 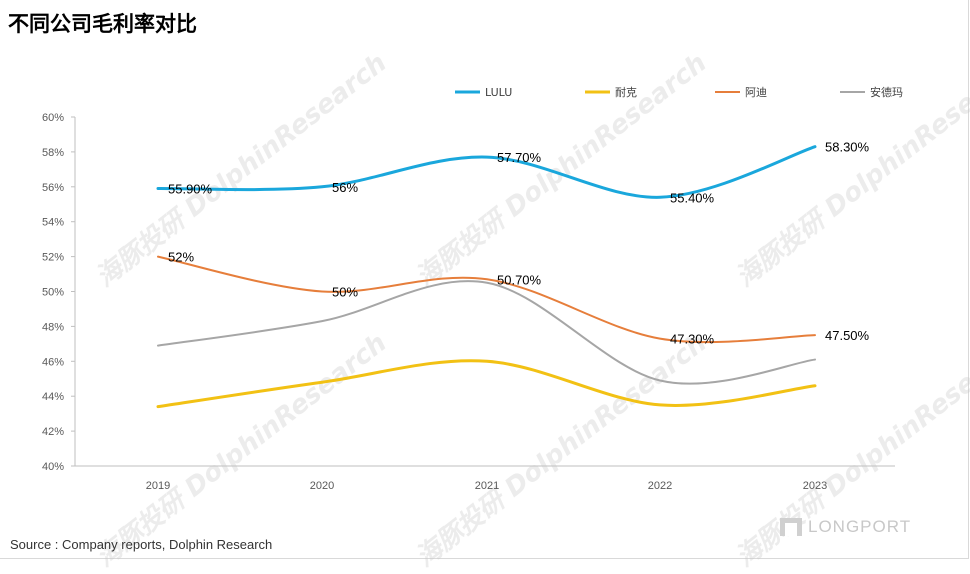 What do you see at coordinates (53, 327) in the screenshot?
I see `y-tick-label: 48%` at bounding box center [53, 327].